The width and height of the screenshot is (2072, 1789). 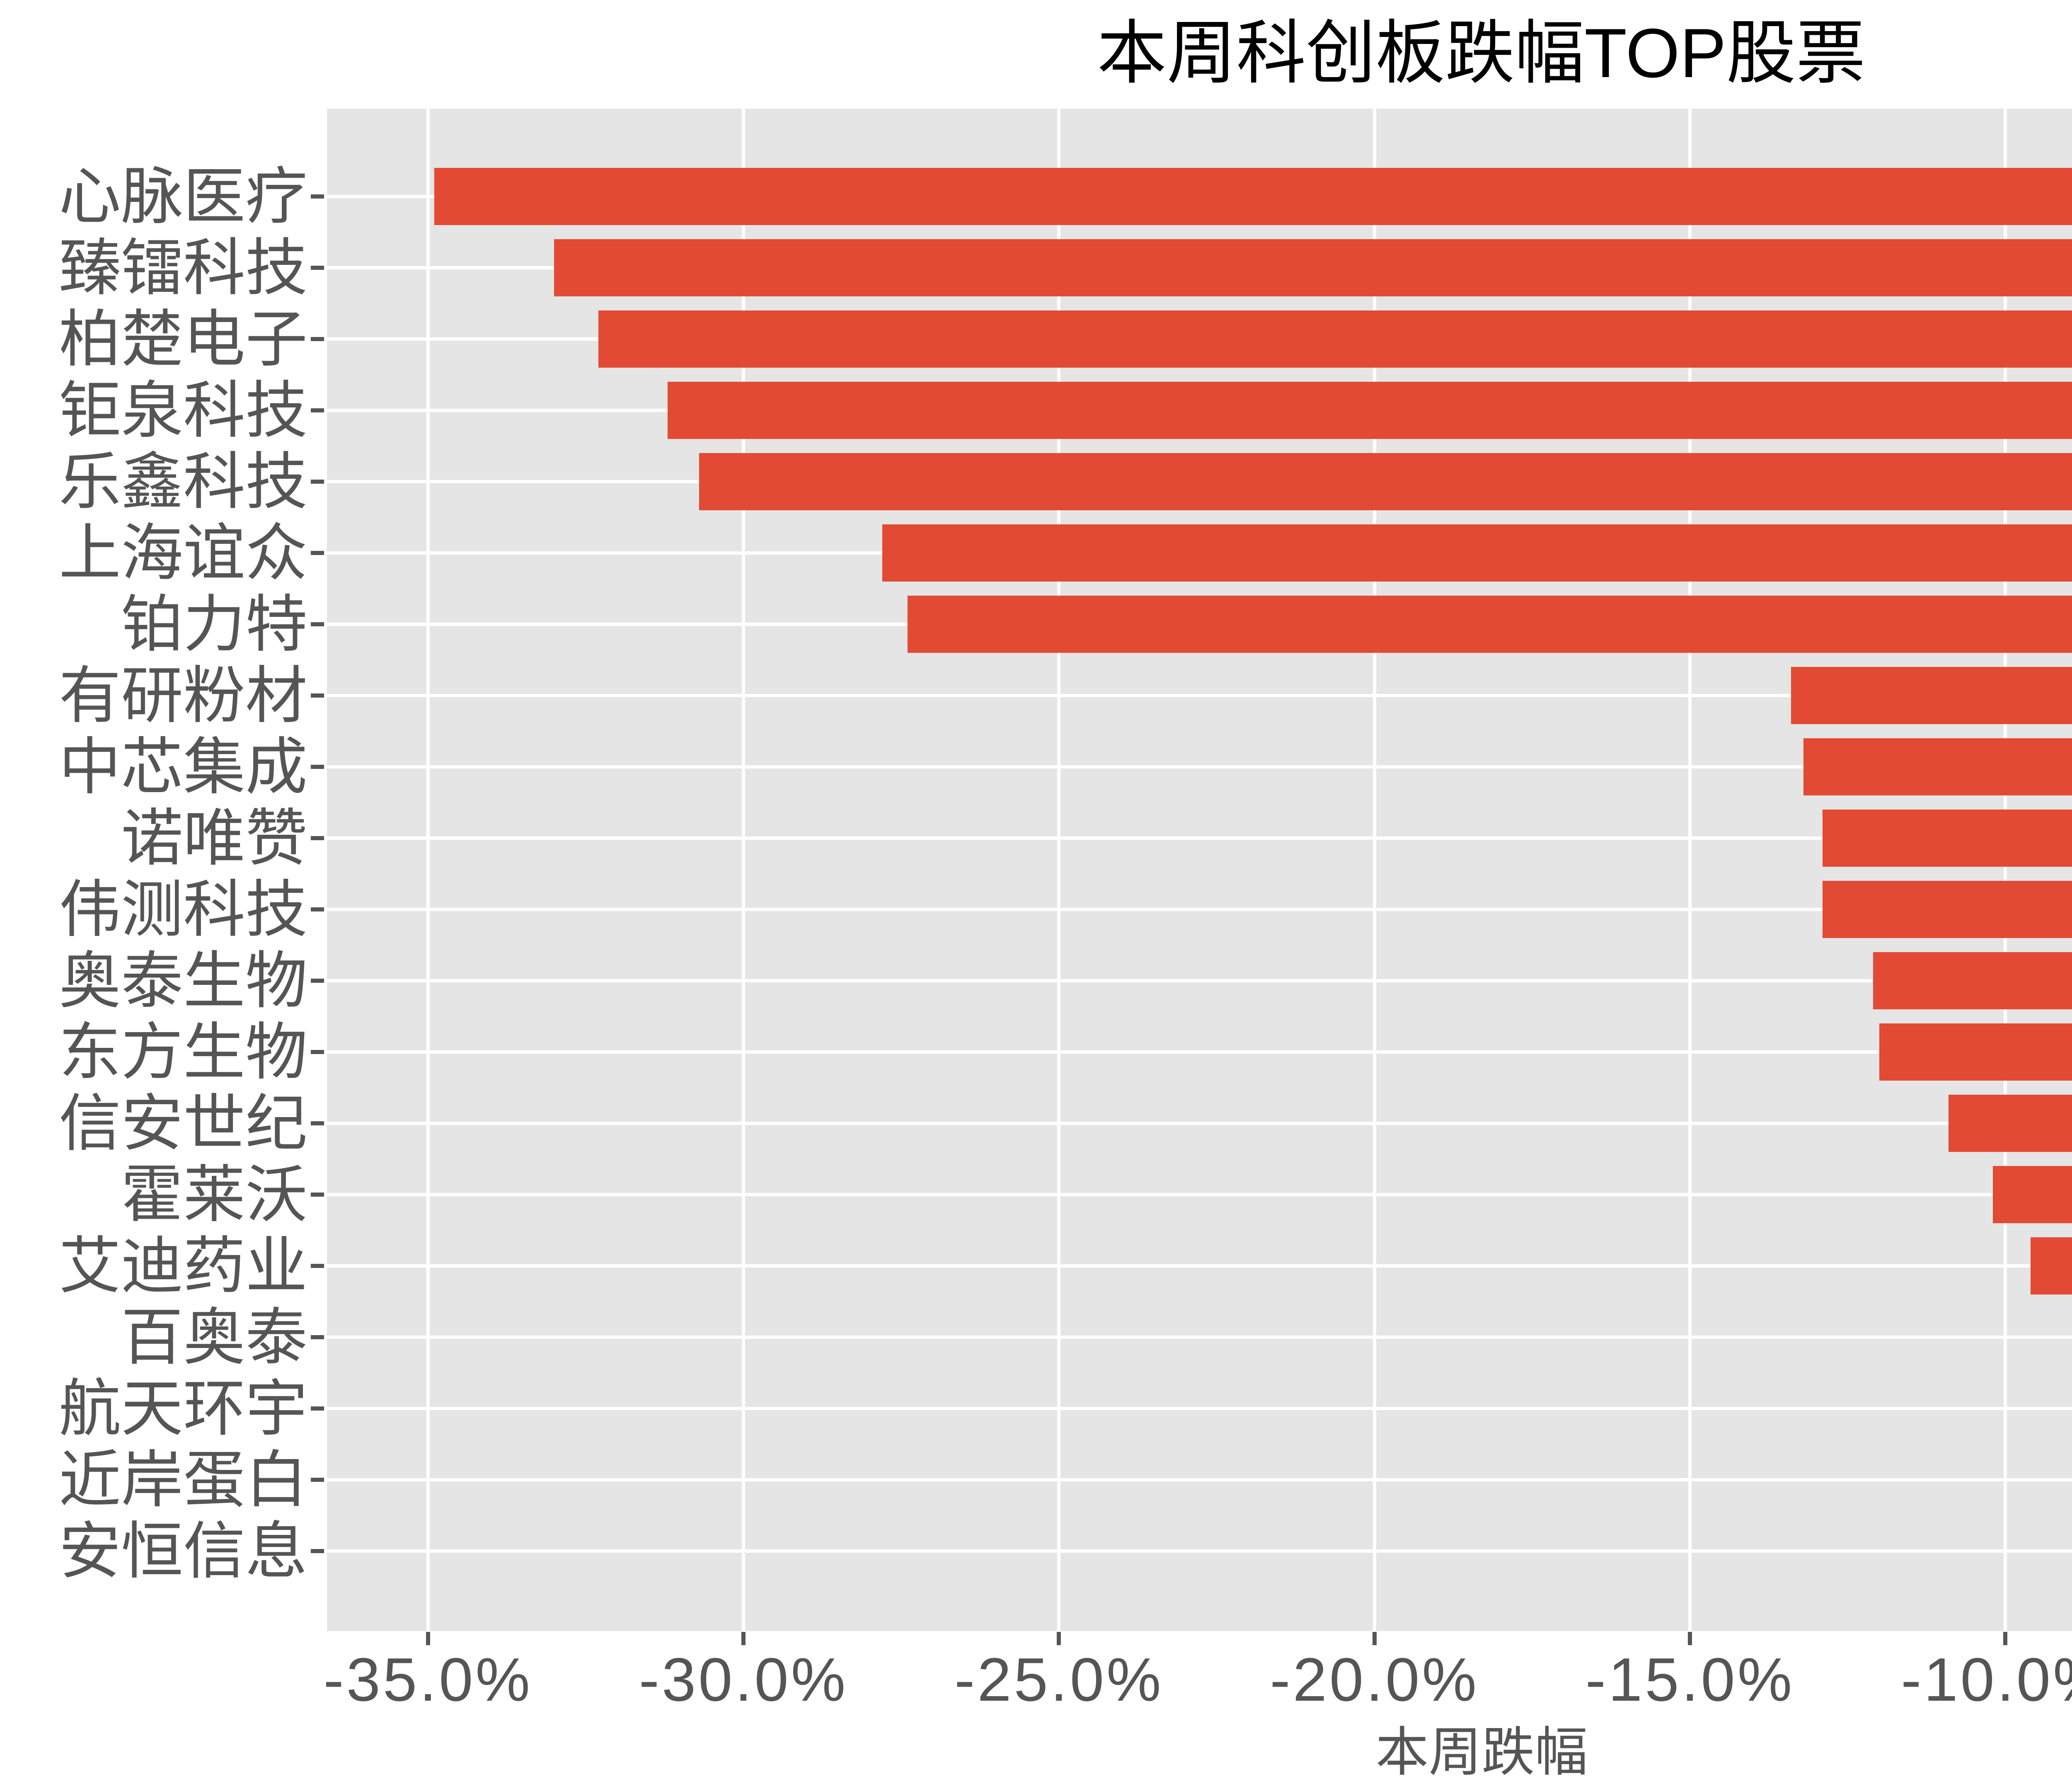 I want to click on y-label-left: 伟测科技, so click(x=182, y=910).